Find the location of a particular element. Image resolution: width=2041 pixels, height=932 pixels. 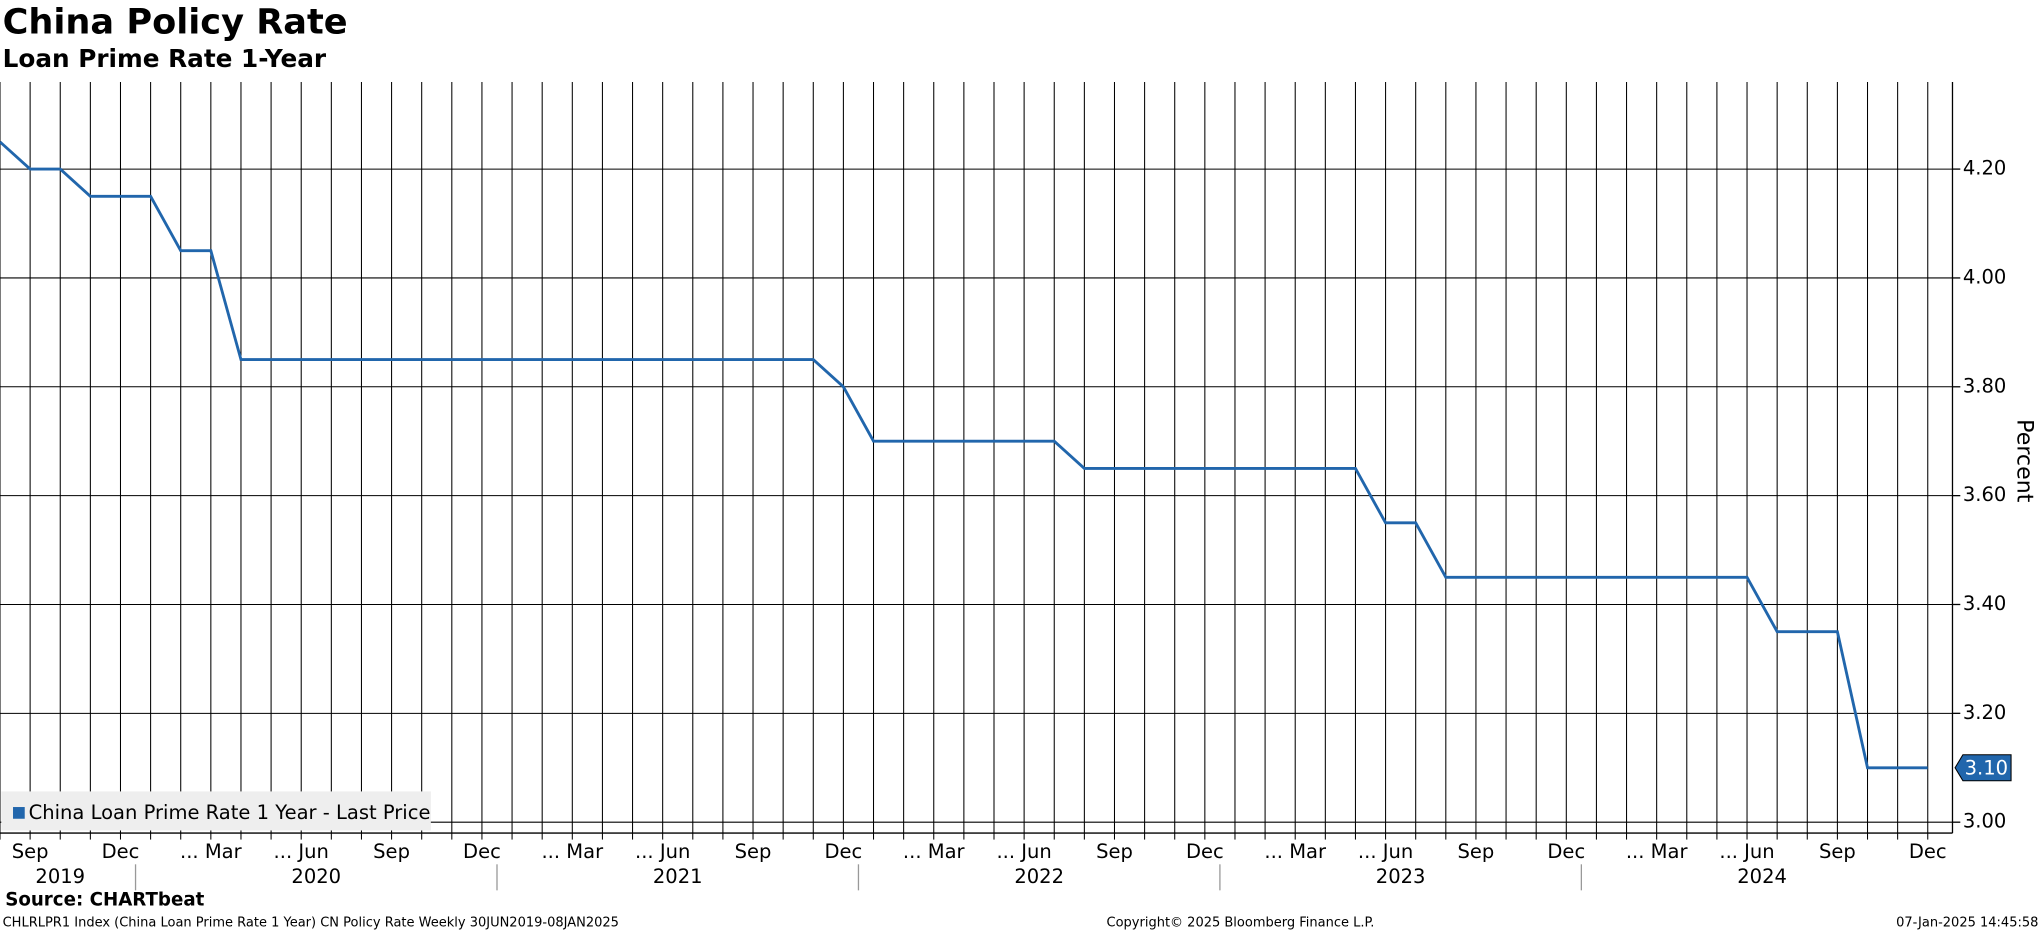

last-price-box is located at coordinates (1983, 768).